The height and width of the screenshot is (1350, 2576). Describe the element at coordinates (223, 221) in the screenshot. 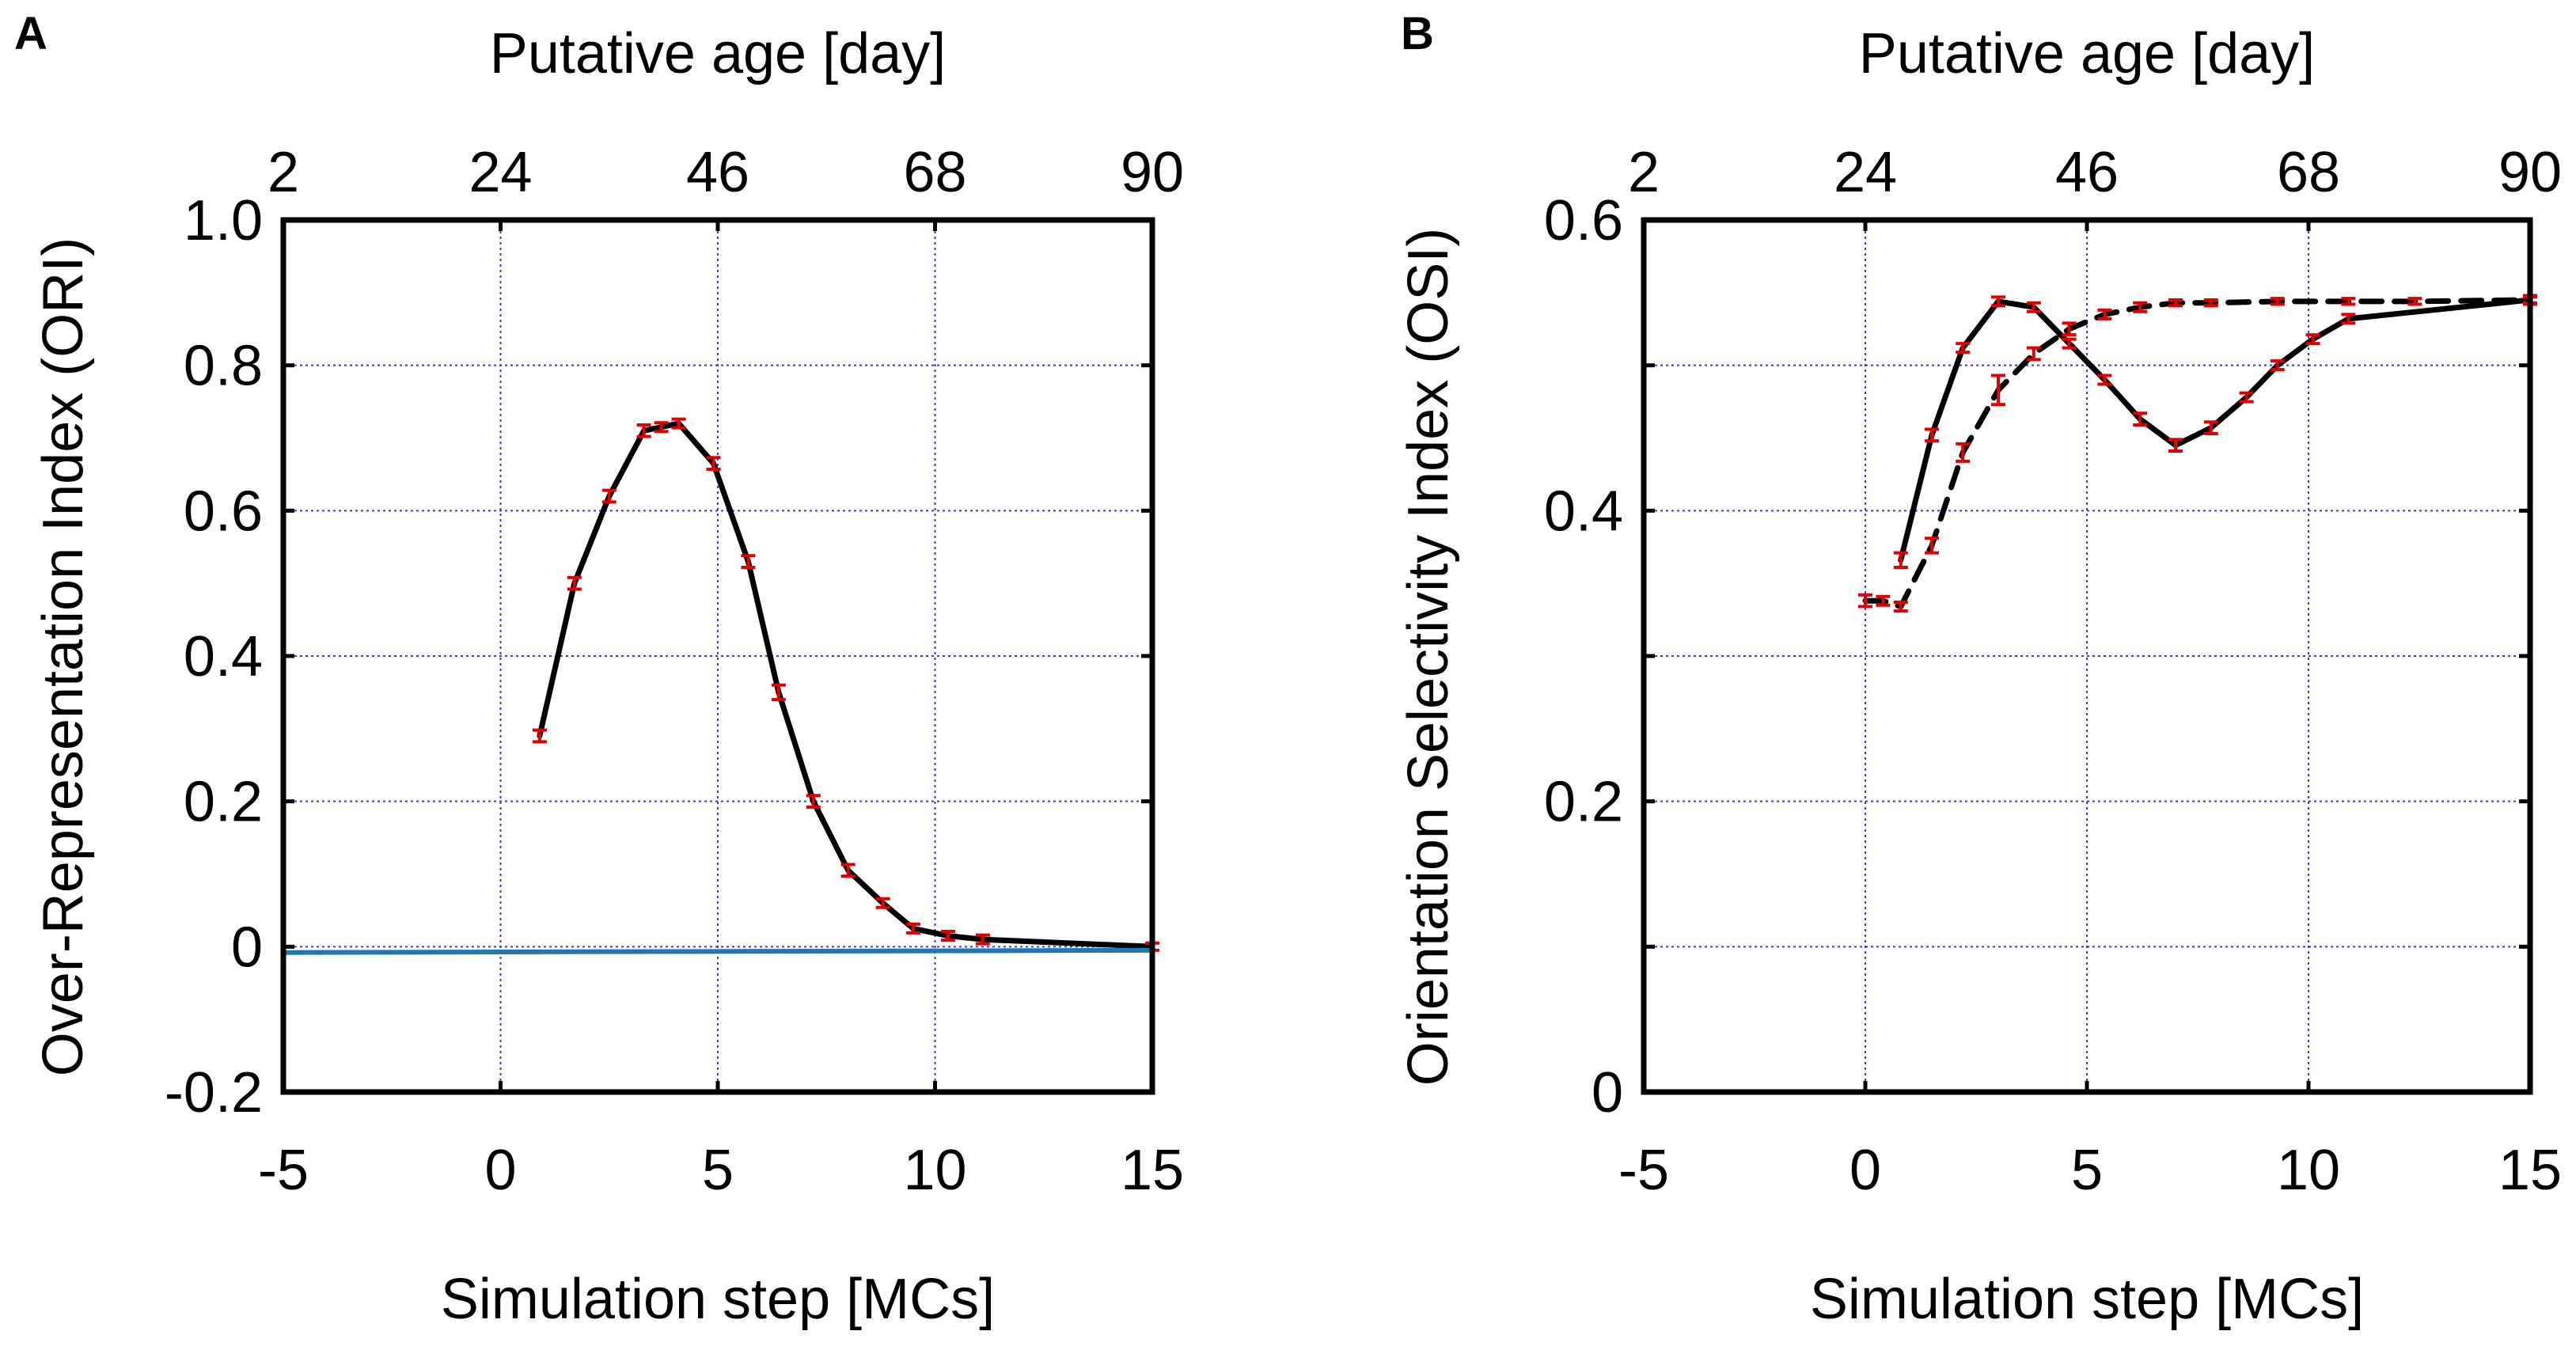

I see `y-tick-label: 1.0` at that location.